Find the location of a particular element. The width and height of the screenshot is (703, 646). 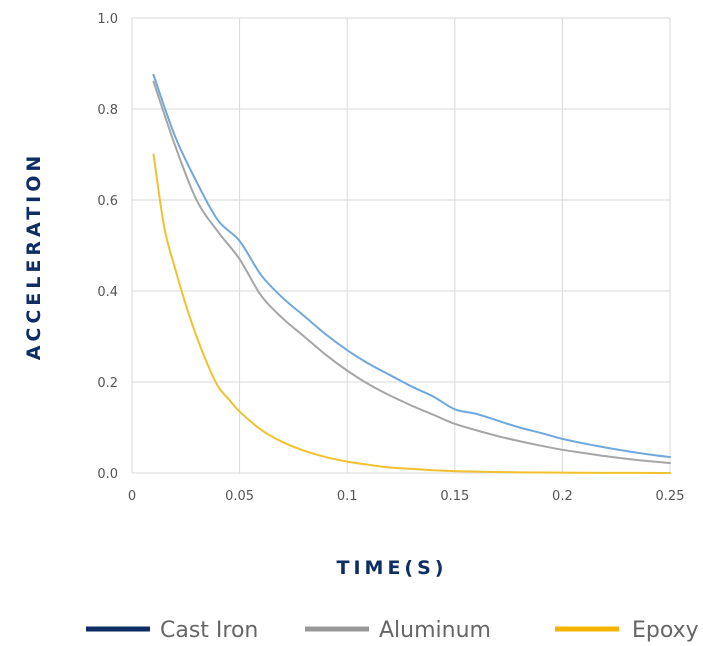

x-tick-label: 0.1 is located at coordinates (347, 496).